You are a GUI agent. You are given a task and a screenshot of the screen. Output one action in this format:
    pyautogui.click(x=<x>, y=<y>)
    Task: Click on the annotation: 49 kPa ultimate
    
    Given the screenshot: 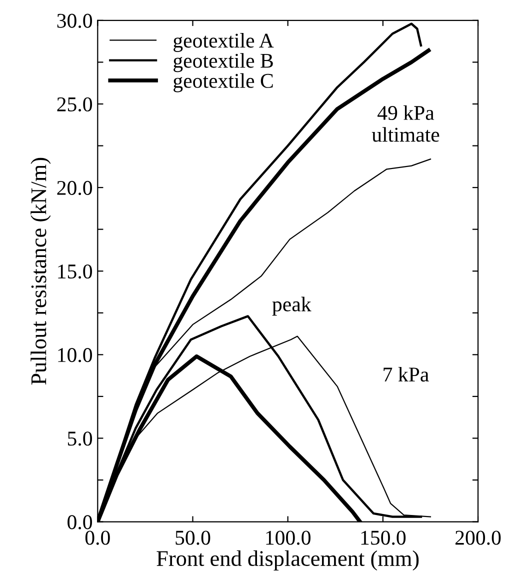 What is the action you would take?
    pyautogui.click(x=406, y=123)
    